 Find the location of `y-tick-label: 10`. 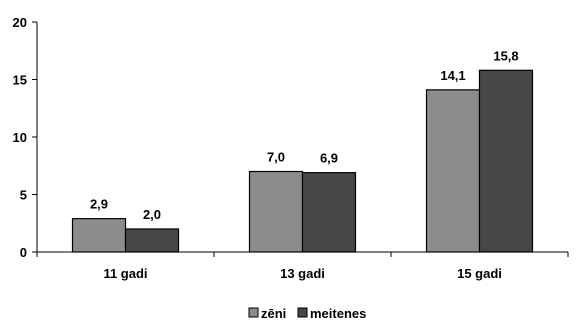

y-tick-label: 10 is located at coordinates (20, 137).